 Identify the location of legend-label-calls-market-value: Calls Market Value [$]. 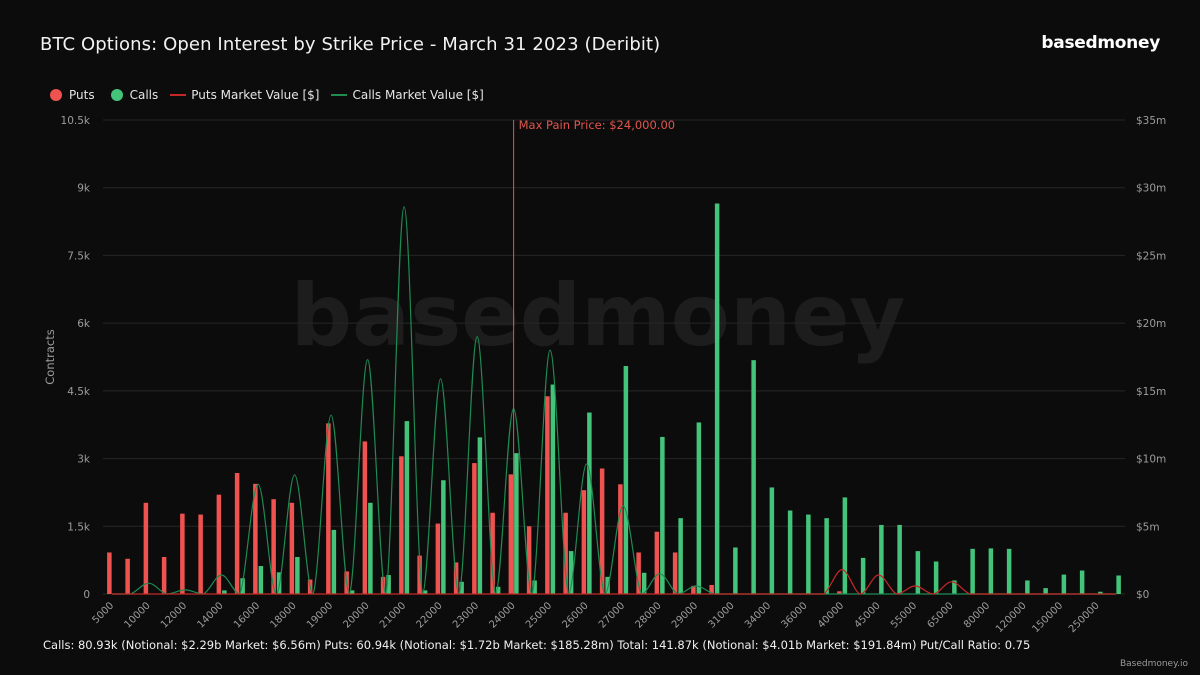
(418, 95).